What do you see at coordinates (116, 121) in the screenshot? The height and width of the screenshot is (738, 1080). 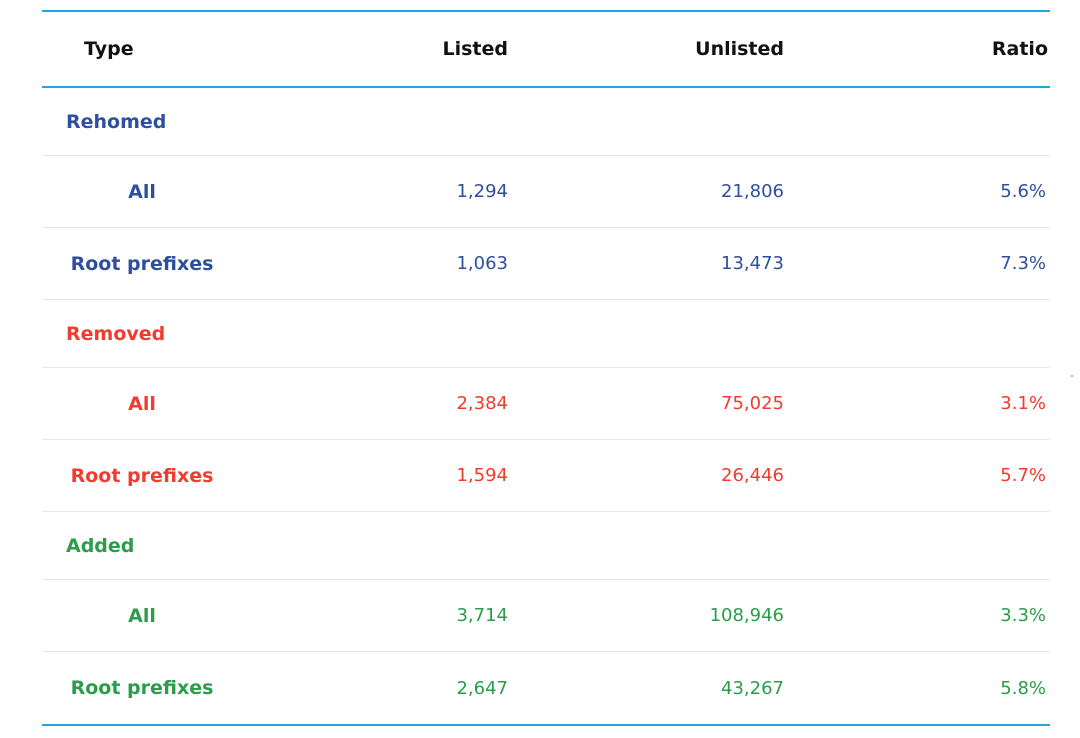 I see `group-label: Rehomed` at bounding box center [116, 121].